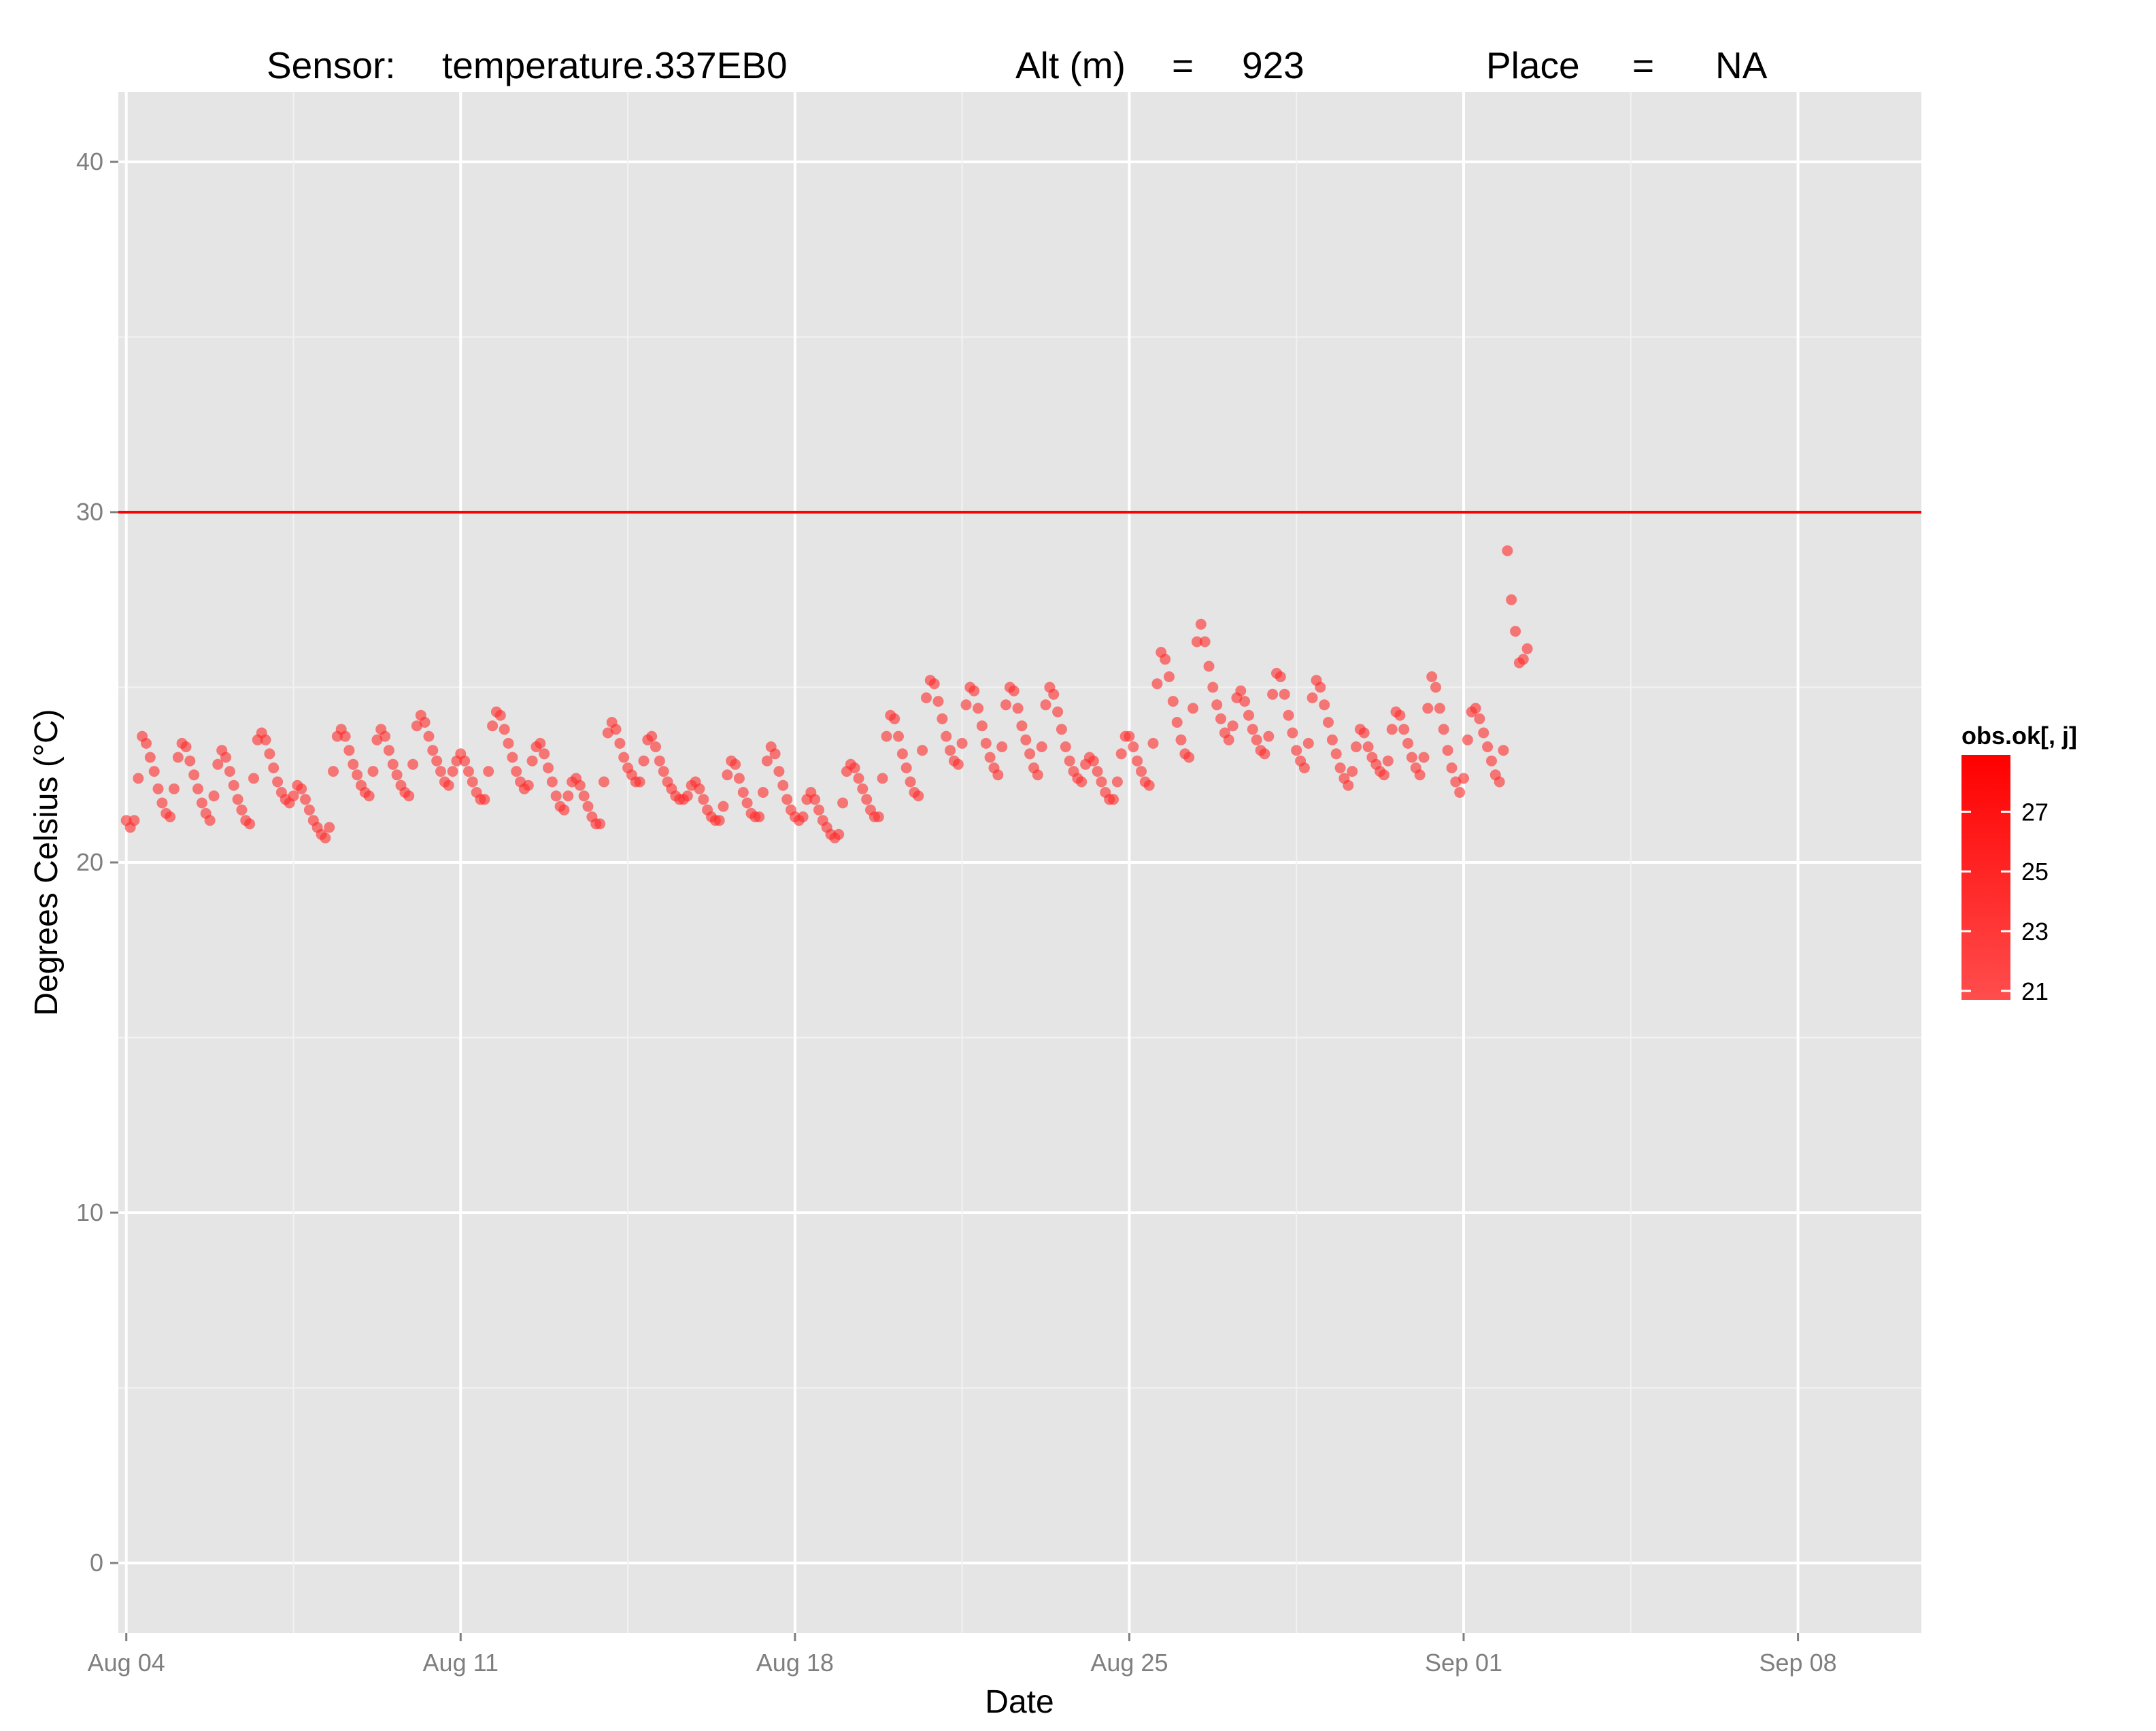 The height and width of the screenshot is (1731, 2156). What do you see at coordinates (461, 1663) in the screenshot?
I see `x-tick-label: Aug 11` at bounding box center [461, 1663].